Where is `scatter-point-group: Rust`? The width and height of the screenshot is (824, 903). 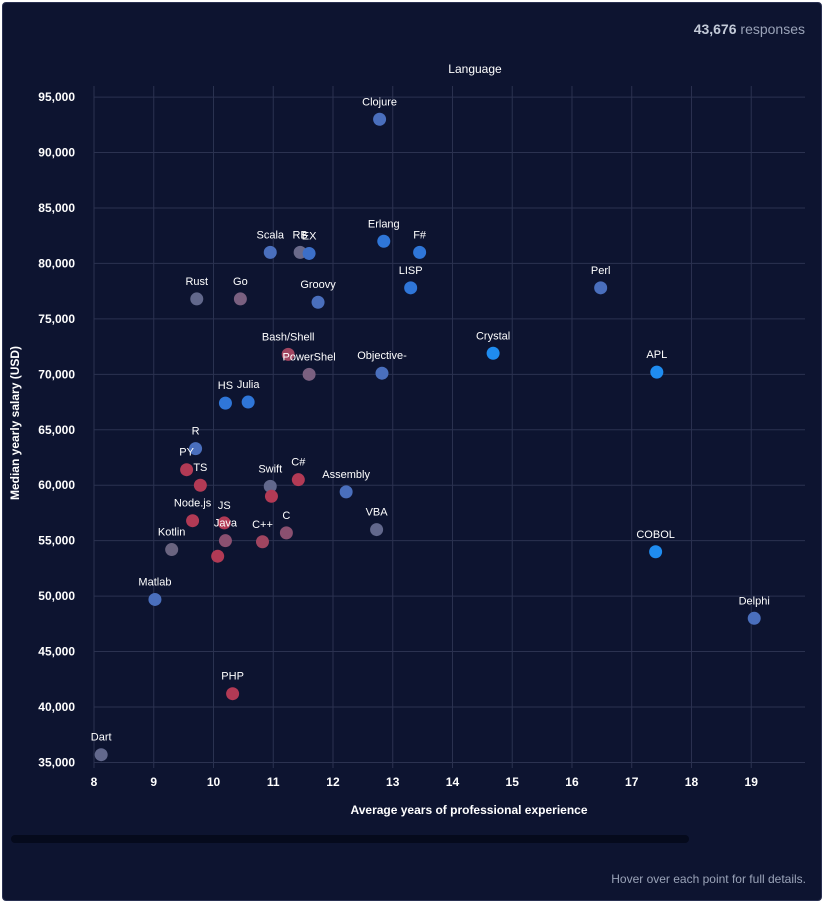 scatter-point-group: Rust is located at coordinates (196, 291).